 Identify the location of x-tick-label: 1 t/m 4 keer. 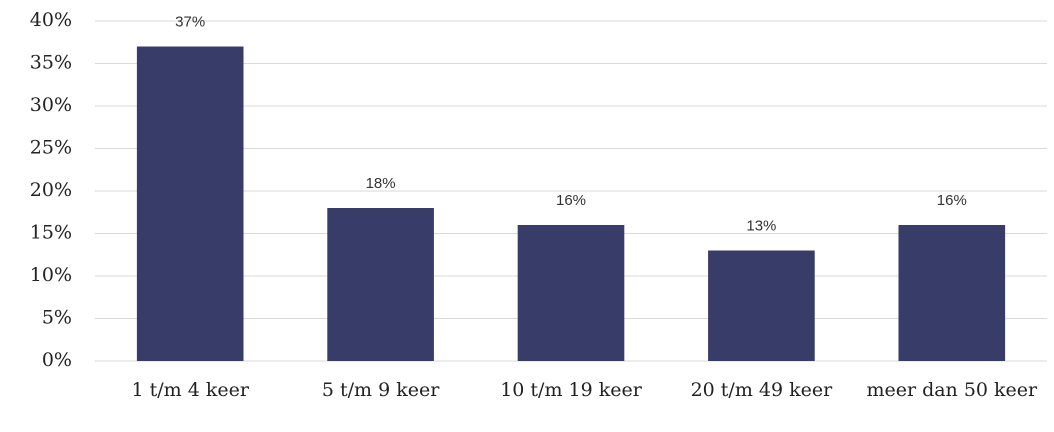
(190, 390).